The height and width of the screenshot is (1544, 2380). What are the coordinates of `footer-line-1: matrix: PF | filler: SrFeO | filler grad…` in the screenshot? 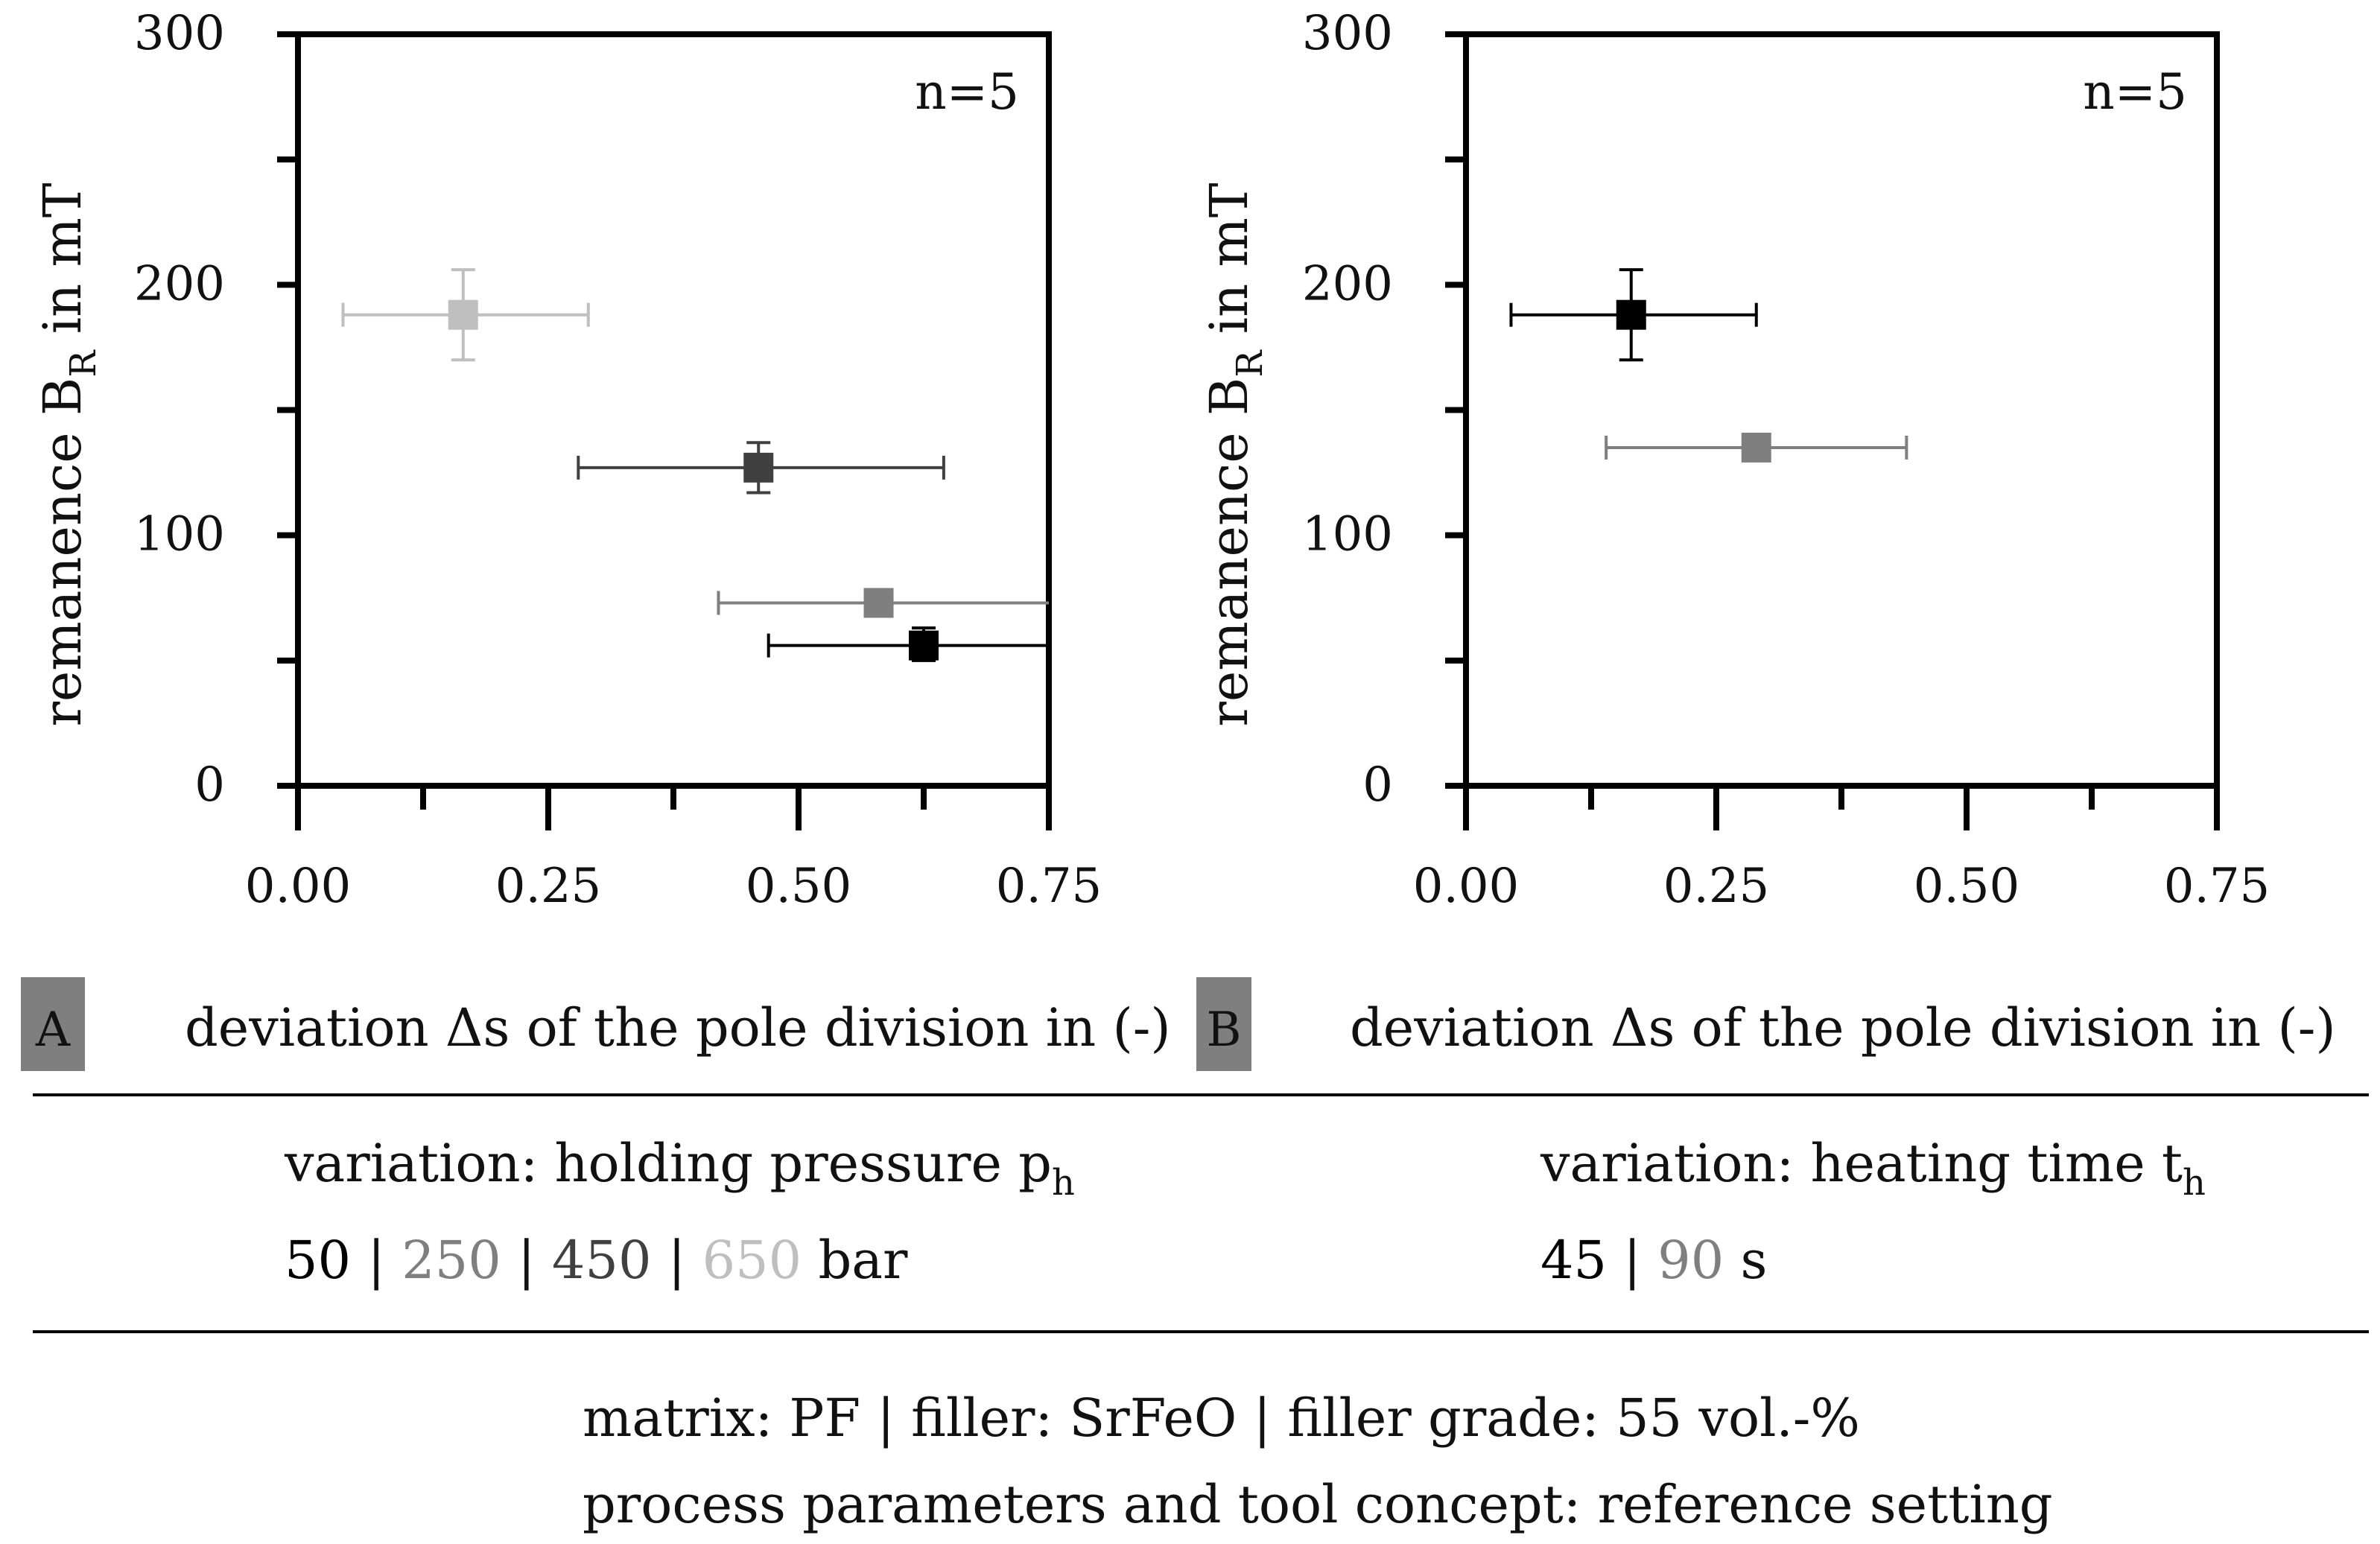 It's located at (1221, 1419).